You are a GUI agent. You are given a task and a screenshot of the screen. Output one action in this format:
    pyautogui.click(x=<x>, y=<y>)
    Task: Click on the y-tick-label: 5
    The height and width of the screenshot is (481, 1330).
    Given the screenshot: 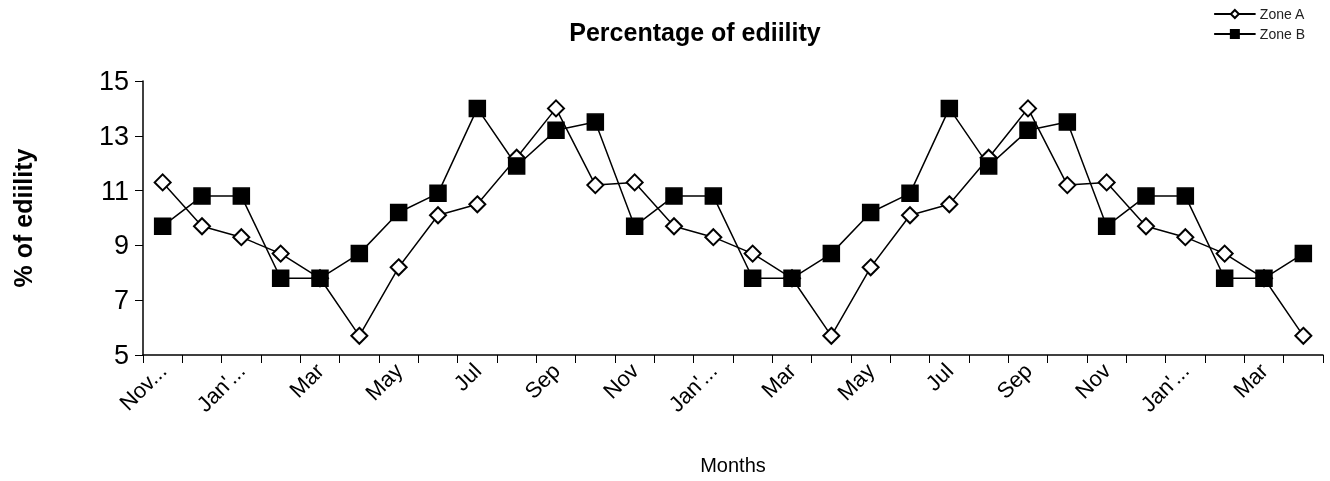 What is the action you would take?
    pyautogui.click(x=121, y=355)
    